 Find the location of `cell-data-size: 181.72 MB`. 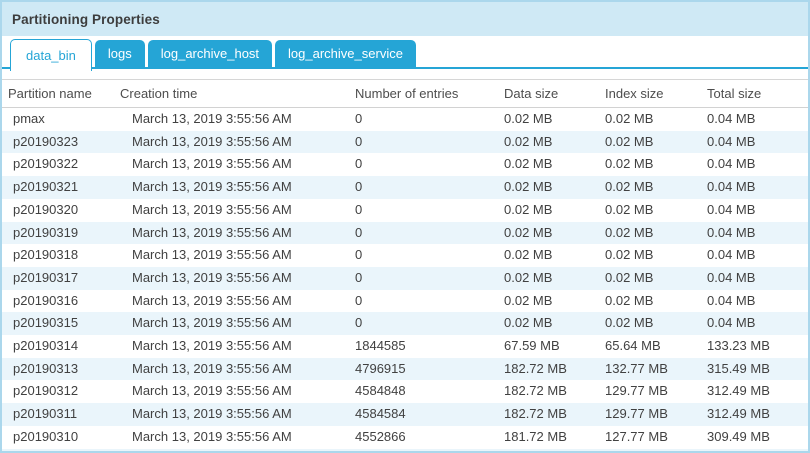

cell-data-size: 181.72 MB is located at coordinates (535, 436).